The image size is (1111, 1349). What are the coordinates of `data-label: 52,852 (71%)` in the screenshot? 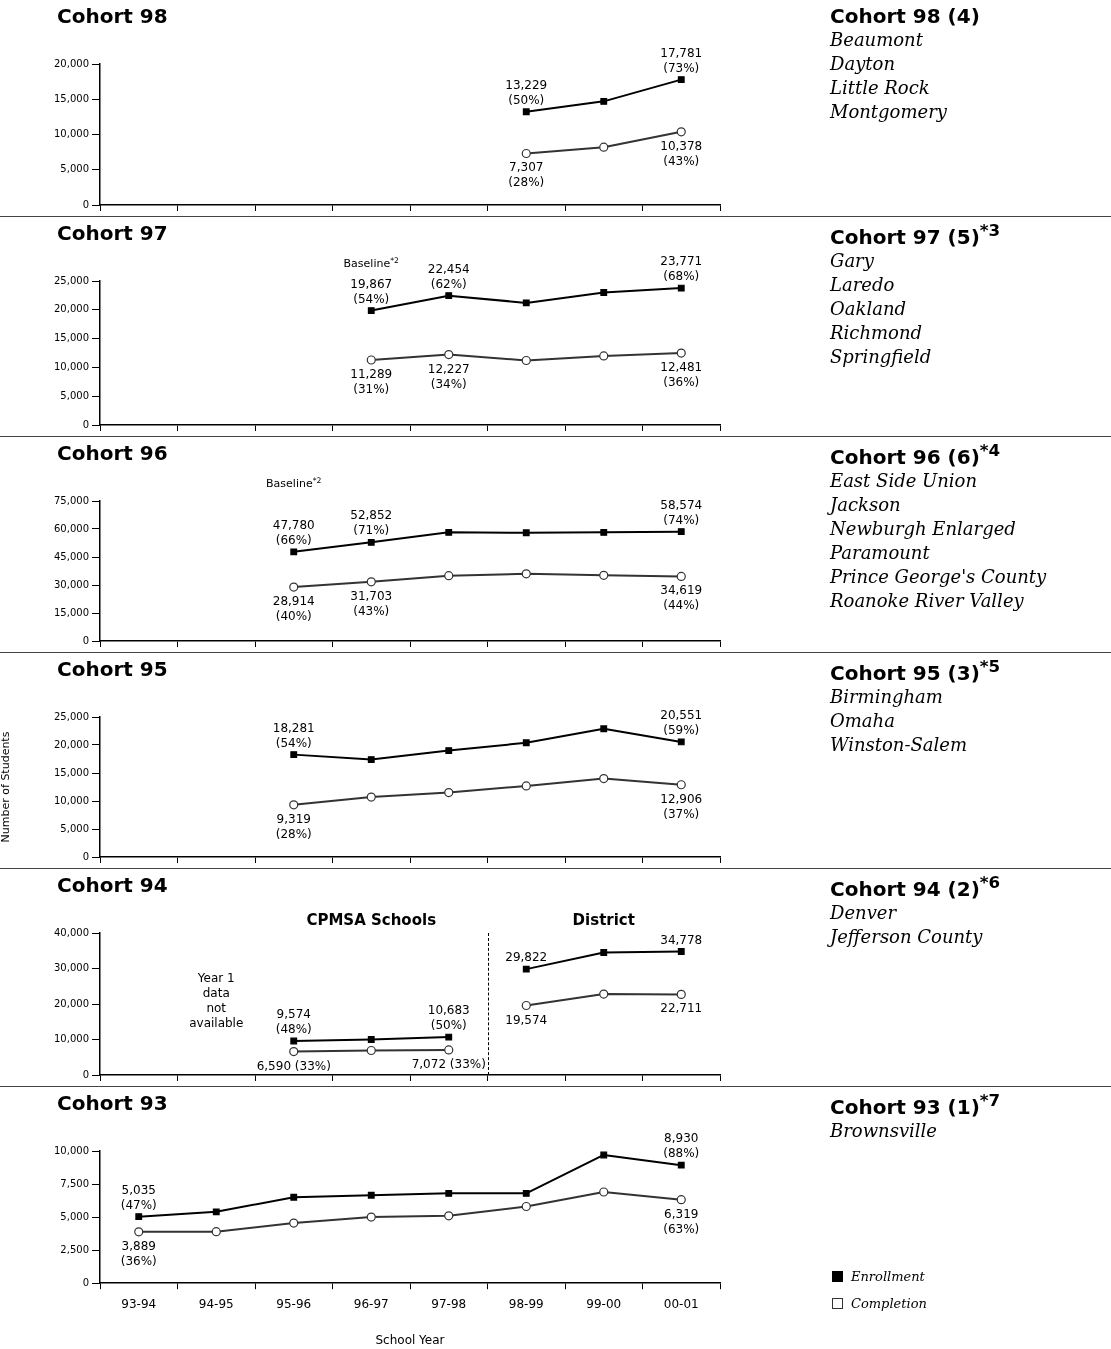 It's located at (371, 523).